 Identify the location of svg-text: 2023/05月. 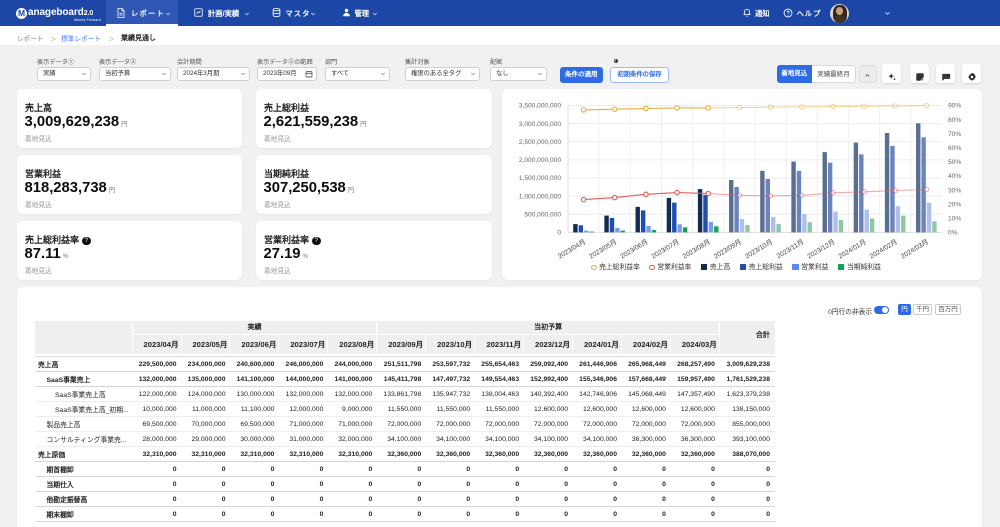
(603, 249).